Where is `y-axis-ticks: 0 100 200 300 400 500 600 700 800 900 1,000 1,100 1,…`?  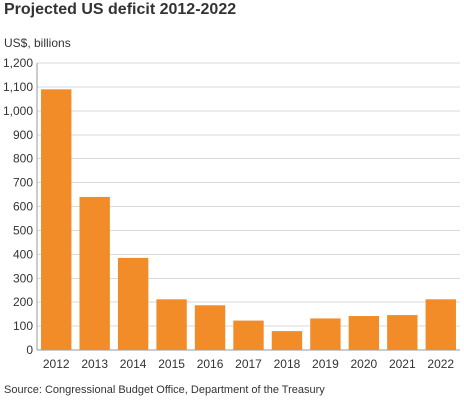 y-axis-ticks: 0 100 200 300 400 500 600 700 800 900 1,000 1,100 1,… is located at coordinates (18, 206).